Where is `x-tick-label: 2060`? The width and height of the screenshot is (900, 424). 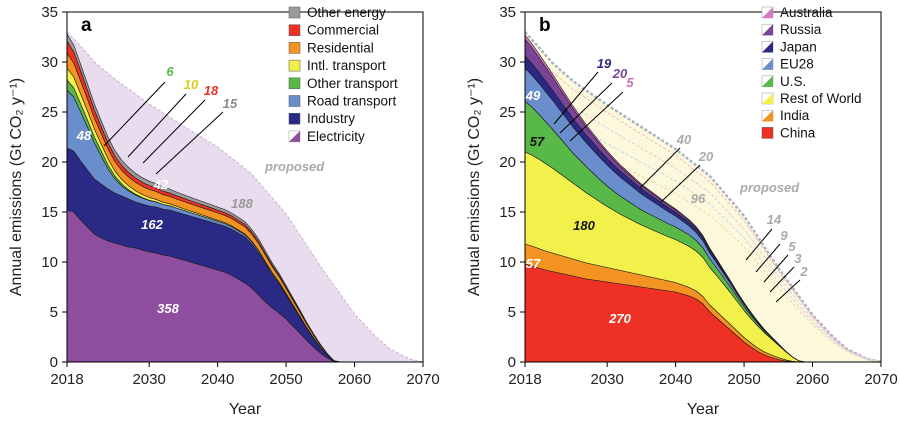
x-tick-label: 2060 is located at coordinates (812, 379).